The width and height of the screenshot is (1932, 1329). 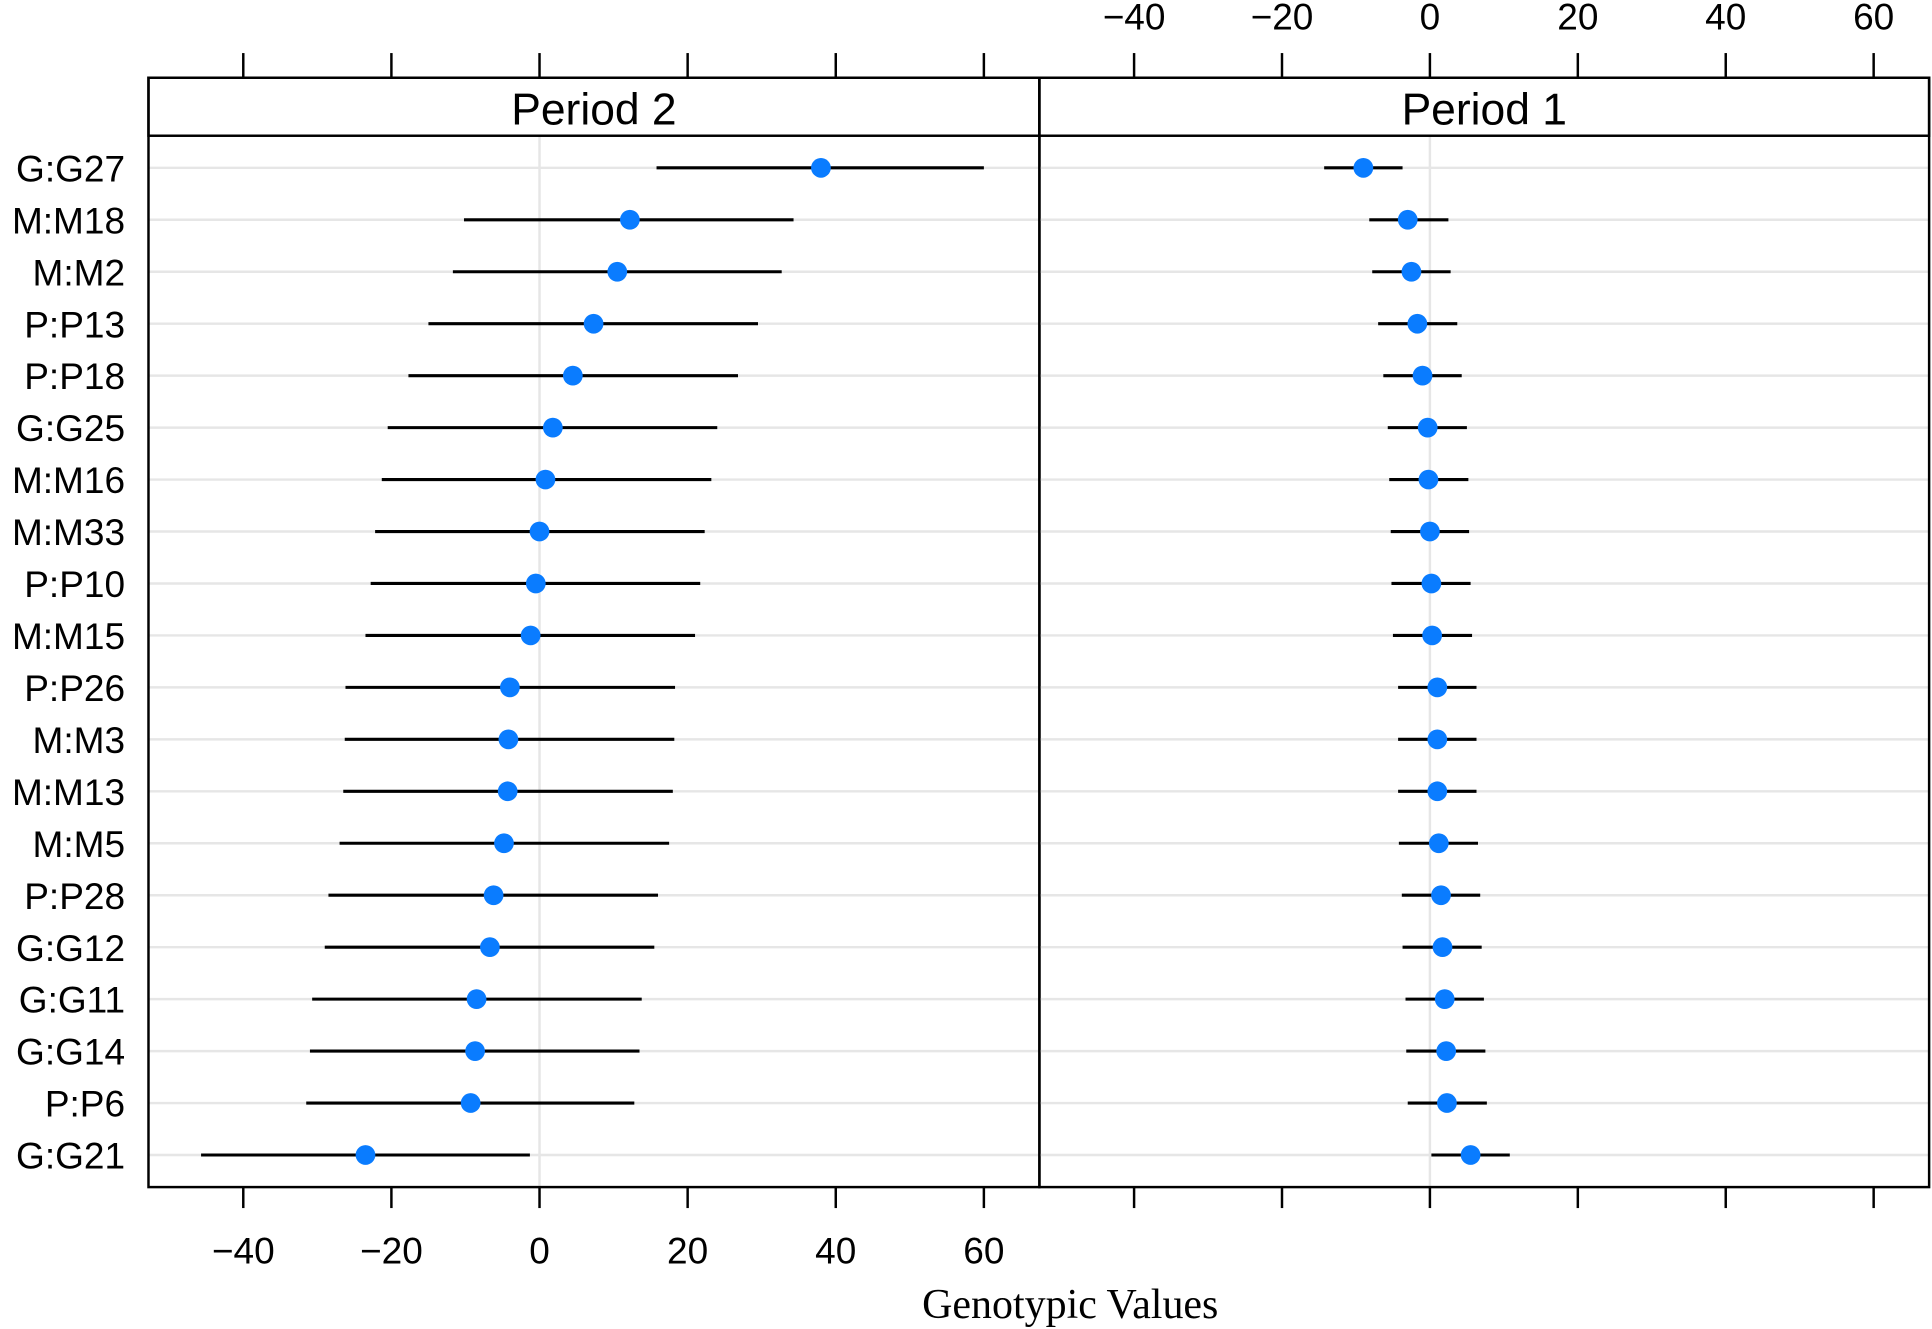 I want to click on y-category-label: P:P6, so click(x=85, y=1104).